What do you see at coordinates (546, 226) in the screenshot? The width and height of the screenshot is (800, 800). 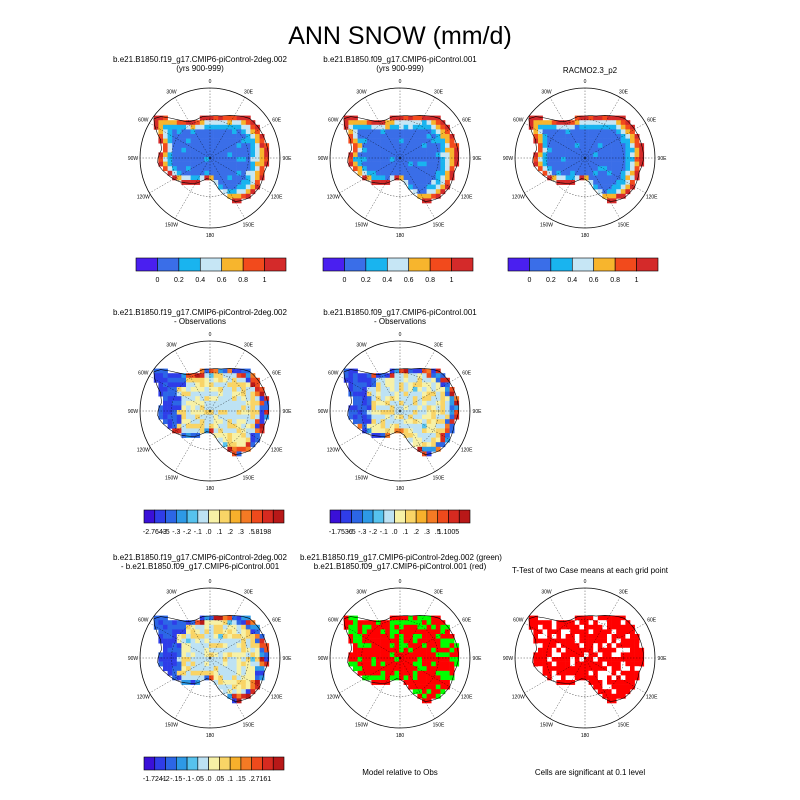 I see `lon-label: 150W` at bounding box center [546, 226].